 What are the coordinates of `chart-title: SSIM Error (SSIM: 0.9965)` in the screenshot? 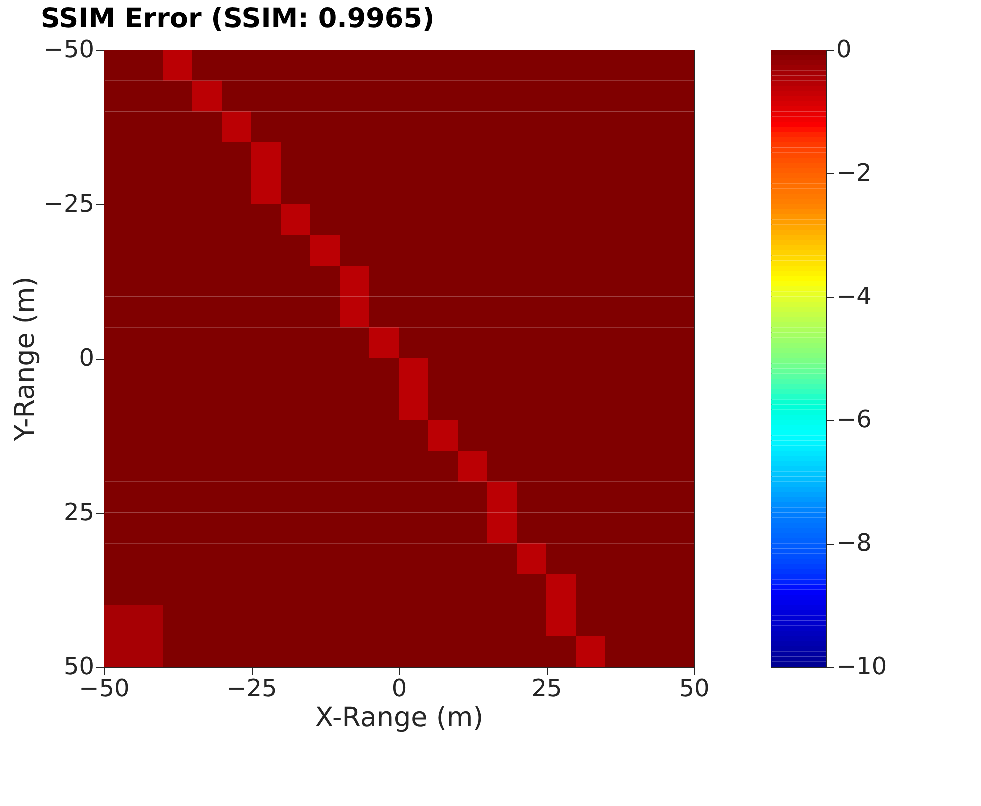 It's located at (237, 19).